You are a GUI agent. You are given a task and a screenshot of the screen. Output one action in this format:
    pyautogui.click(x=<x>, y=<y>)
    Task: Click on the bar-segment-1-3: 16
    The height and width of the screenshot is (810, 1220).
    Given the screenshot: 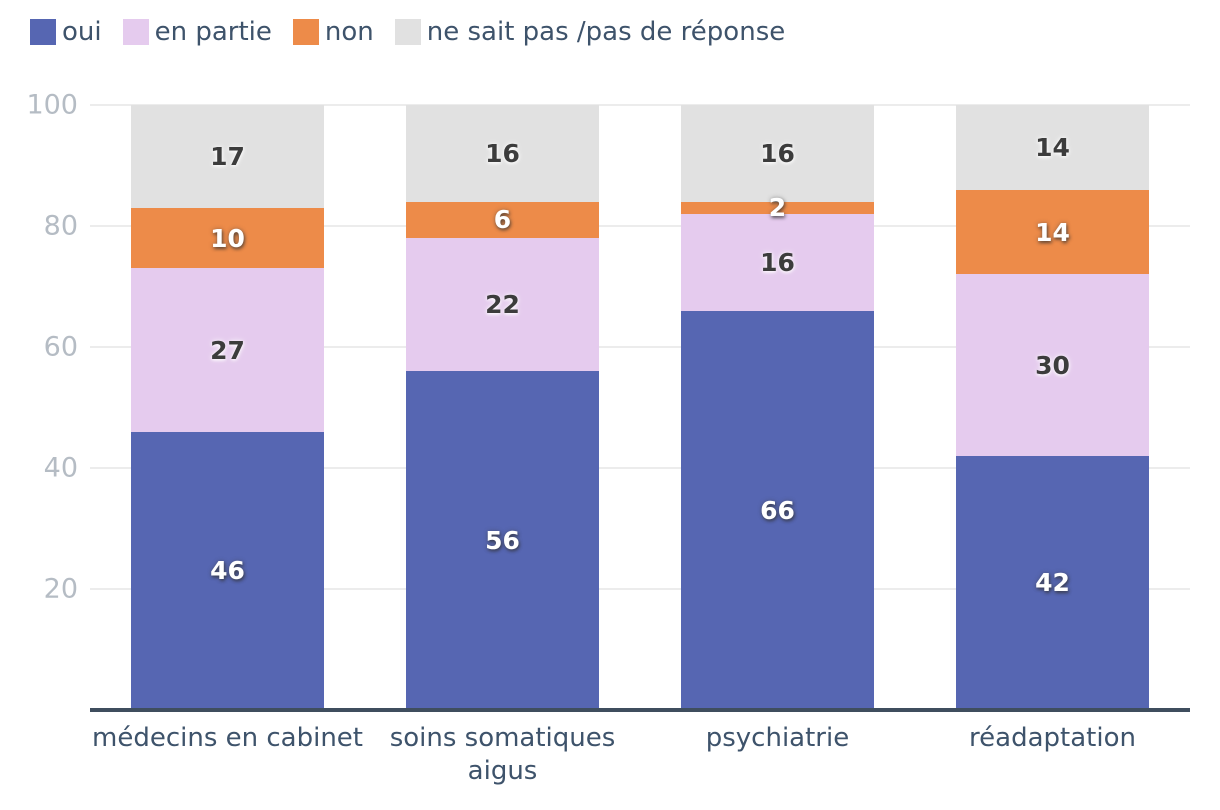 What is the action you would take?
    pyautogui.click(x=502, y=153)
    